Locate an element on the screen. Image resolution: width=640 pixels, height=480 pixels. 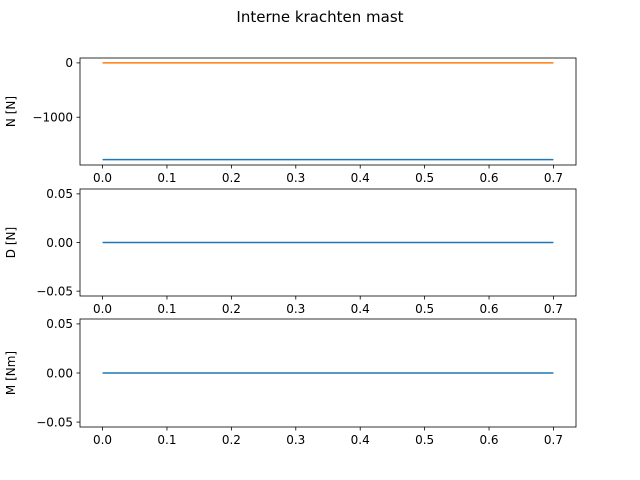
bending-moment-y-tick-label: 0.00 is located at coordinates (59, 373).